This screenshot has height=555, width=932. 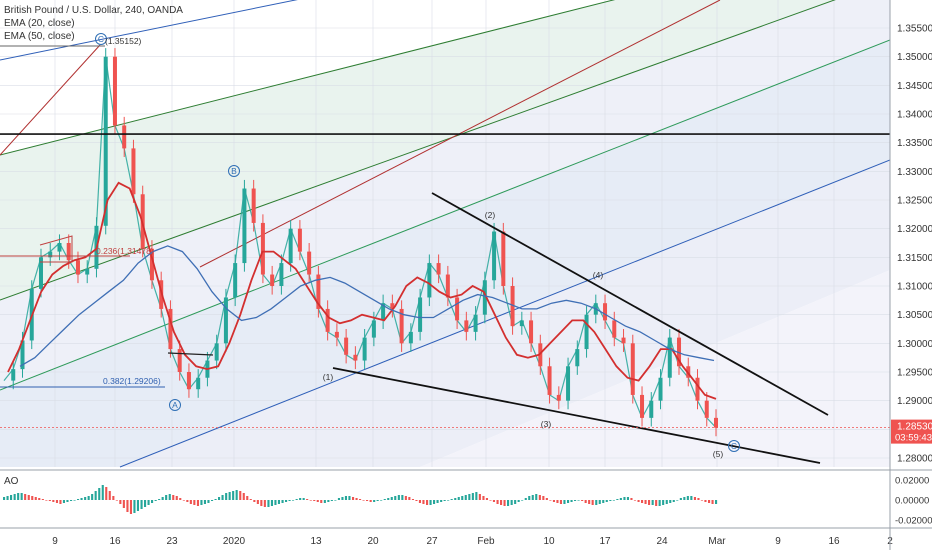 What do you see at coordinates (914, 344) in the screenshot?
I see `y-tick-label: 1.30000` at bounding box center [914, 344].